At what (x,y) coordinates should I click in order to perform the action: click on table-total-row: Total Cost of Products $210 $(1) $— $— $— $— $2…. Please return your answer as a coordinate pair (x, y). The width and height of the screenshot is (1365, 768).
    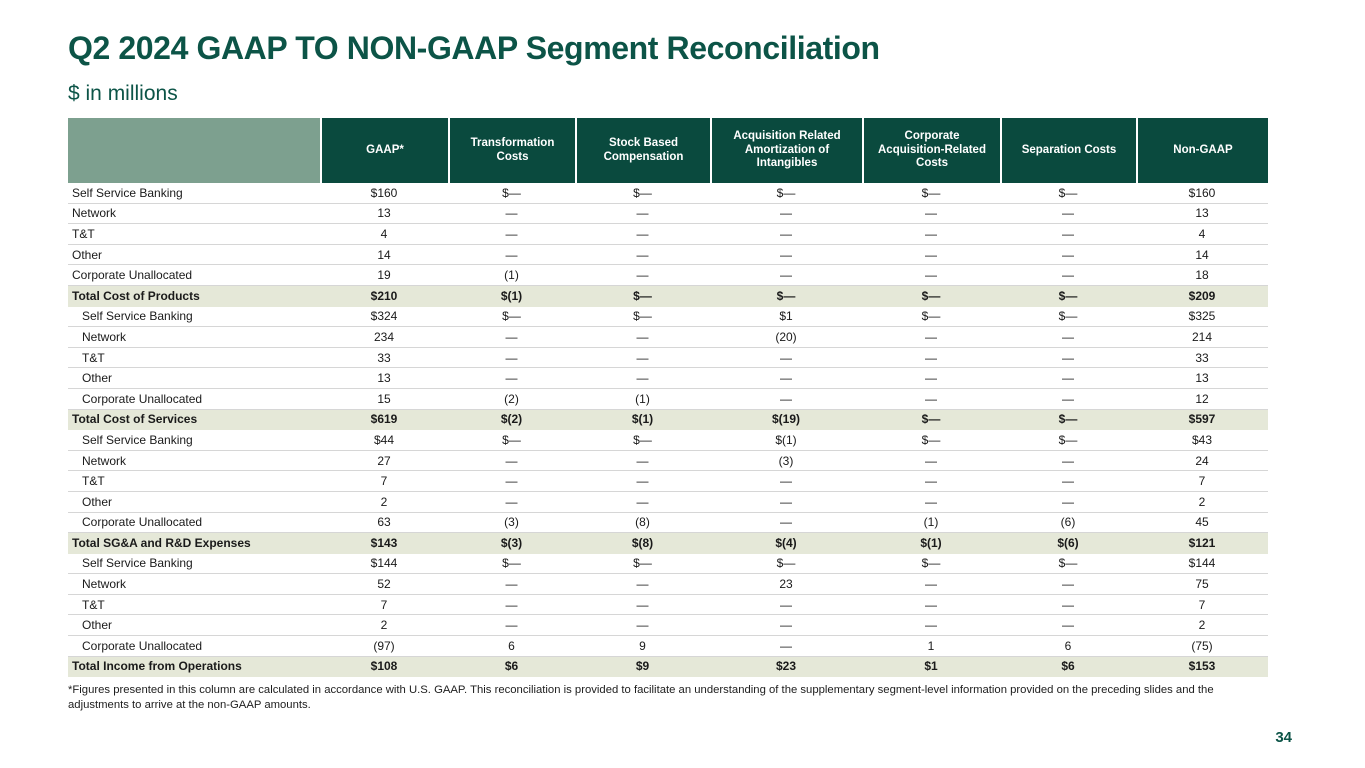
    Looking at the image, I should click on (668, 296).